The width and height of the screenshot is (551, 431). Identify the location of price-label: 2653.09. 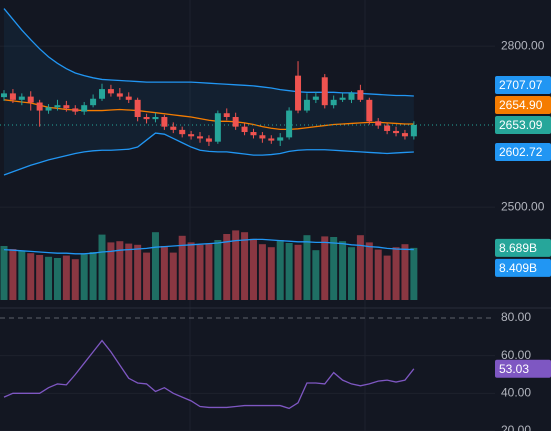
(521, 125).